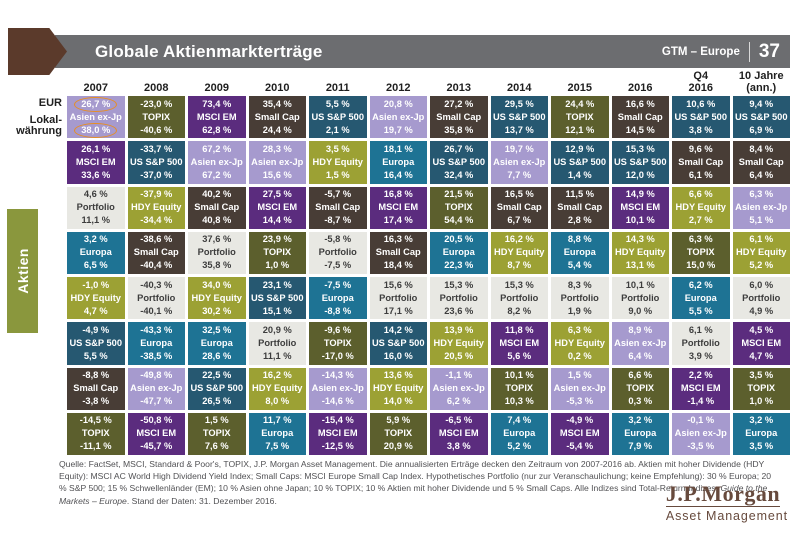 This screenshot has height=554, width=800. Describe the element at coordinates (338, 207) in the screenshot. I see `return-cell: -5,7 % Small Cap -8,7 %` at that location.